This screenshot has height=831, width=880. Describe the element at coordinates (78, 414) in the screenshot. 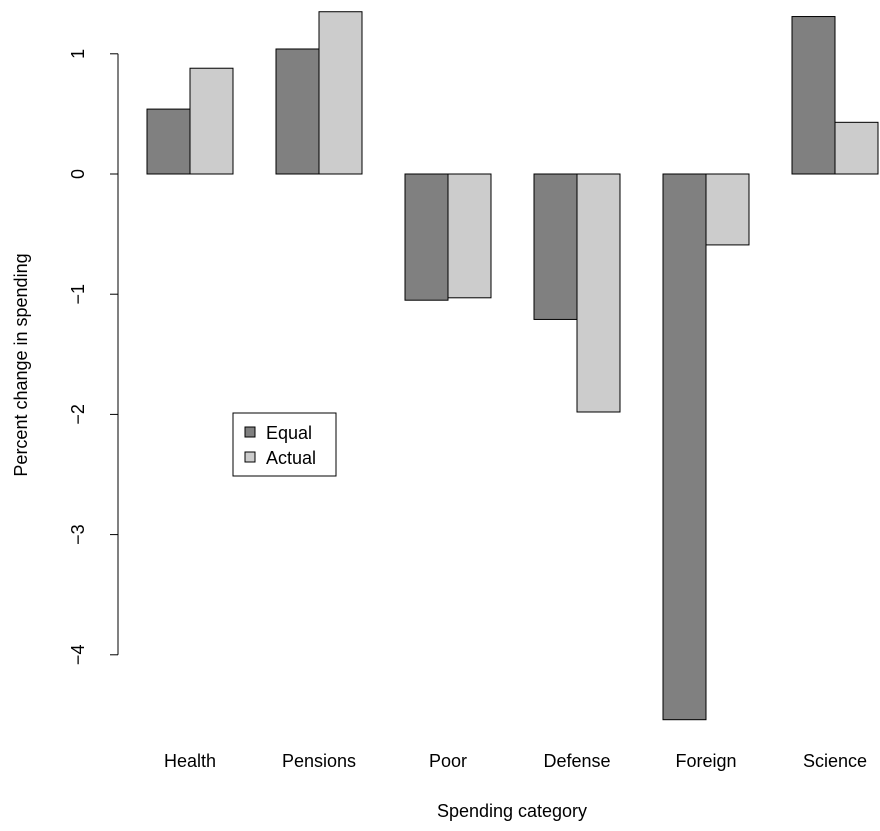

I see `y-tick-label: −2` at that location.